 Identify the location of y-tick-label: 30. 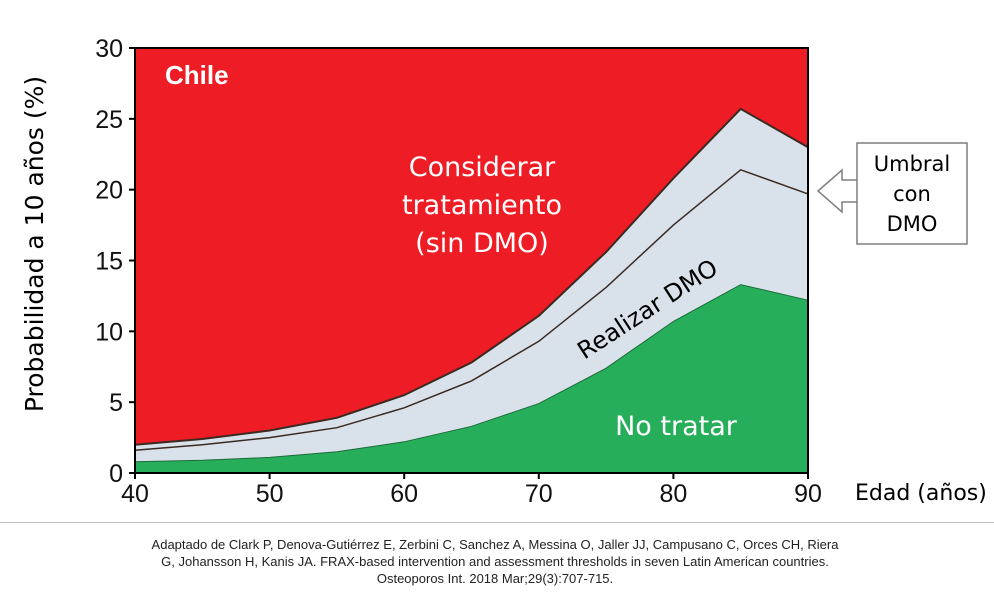
(109, 49).